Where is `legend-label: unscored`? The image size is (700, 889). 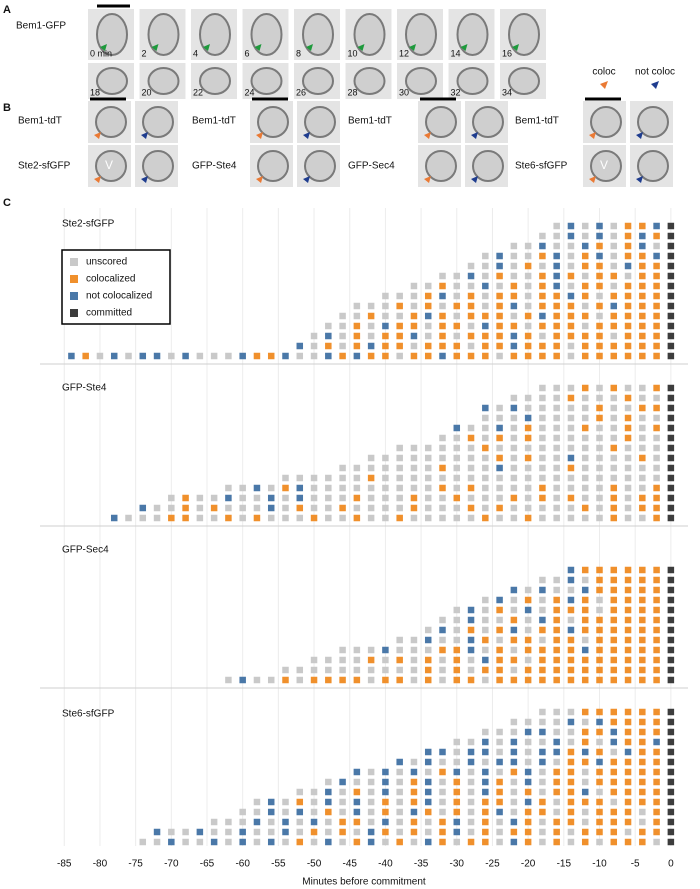 legend-label: unscored is located at coordinates (106, 262).